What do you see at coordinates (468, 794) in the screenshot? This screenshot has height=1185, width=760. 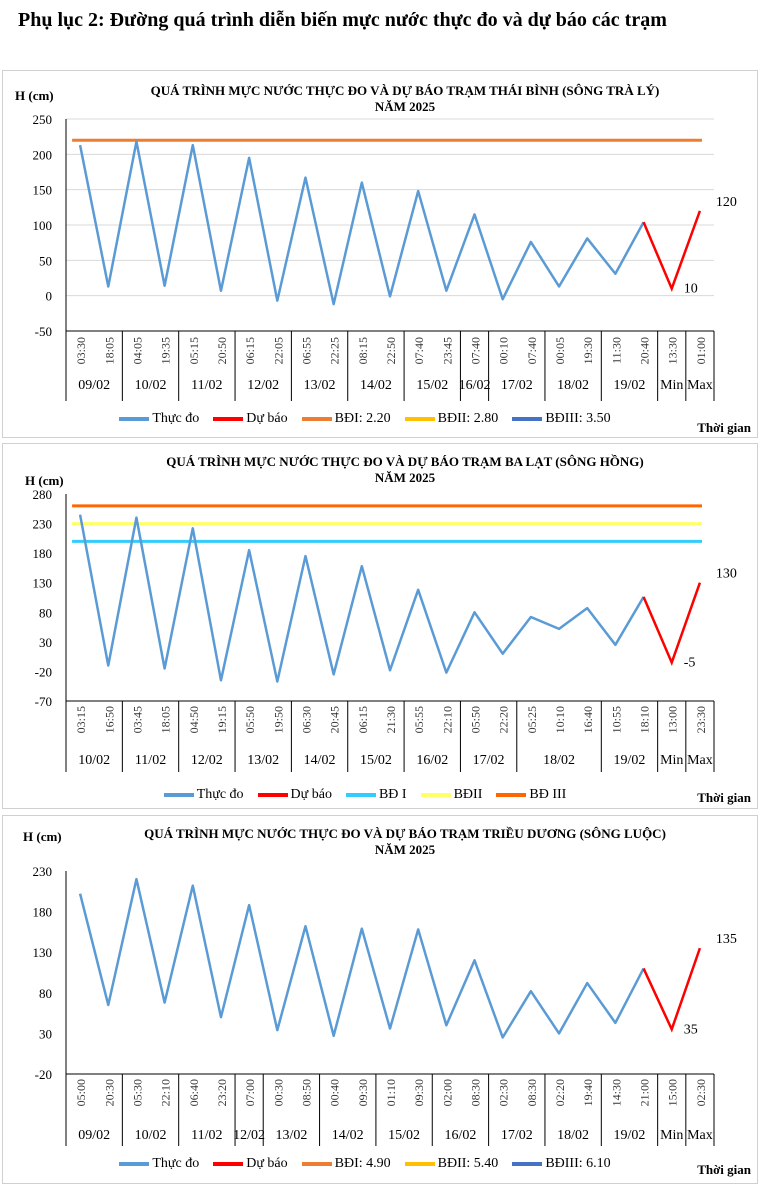 I see `legend-label: BĐII` at bounding box center [468, 794].